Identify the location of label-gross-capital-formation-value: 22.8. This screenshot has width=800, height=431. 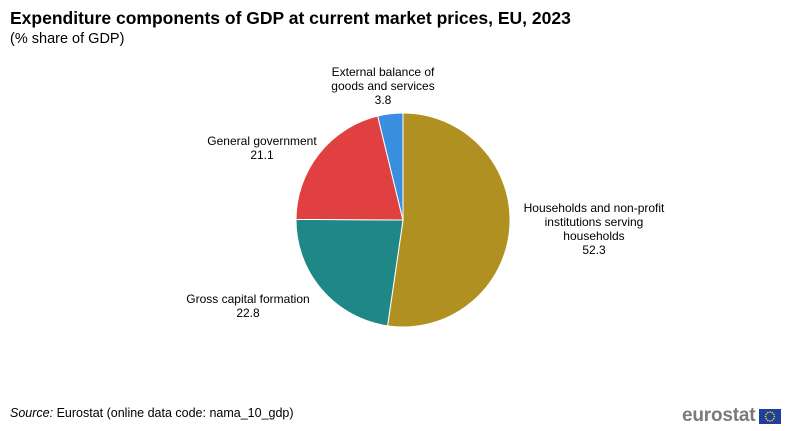
(248, 313).